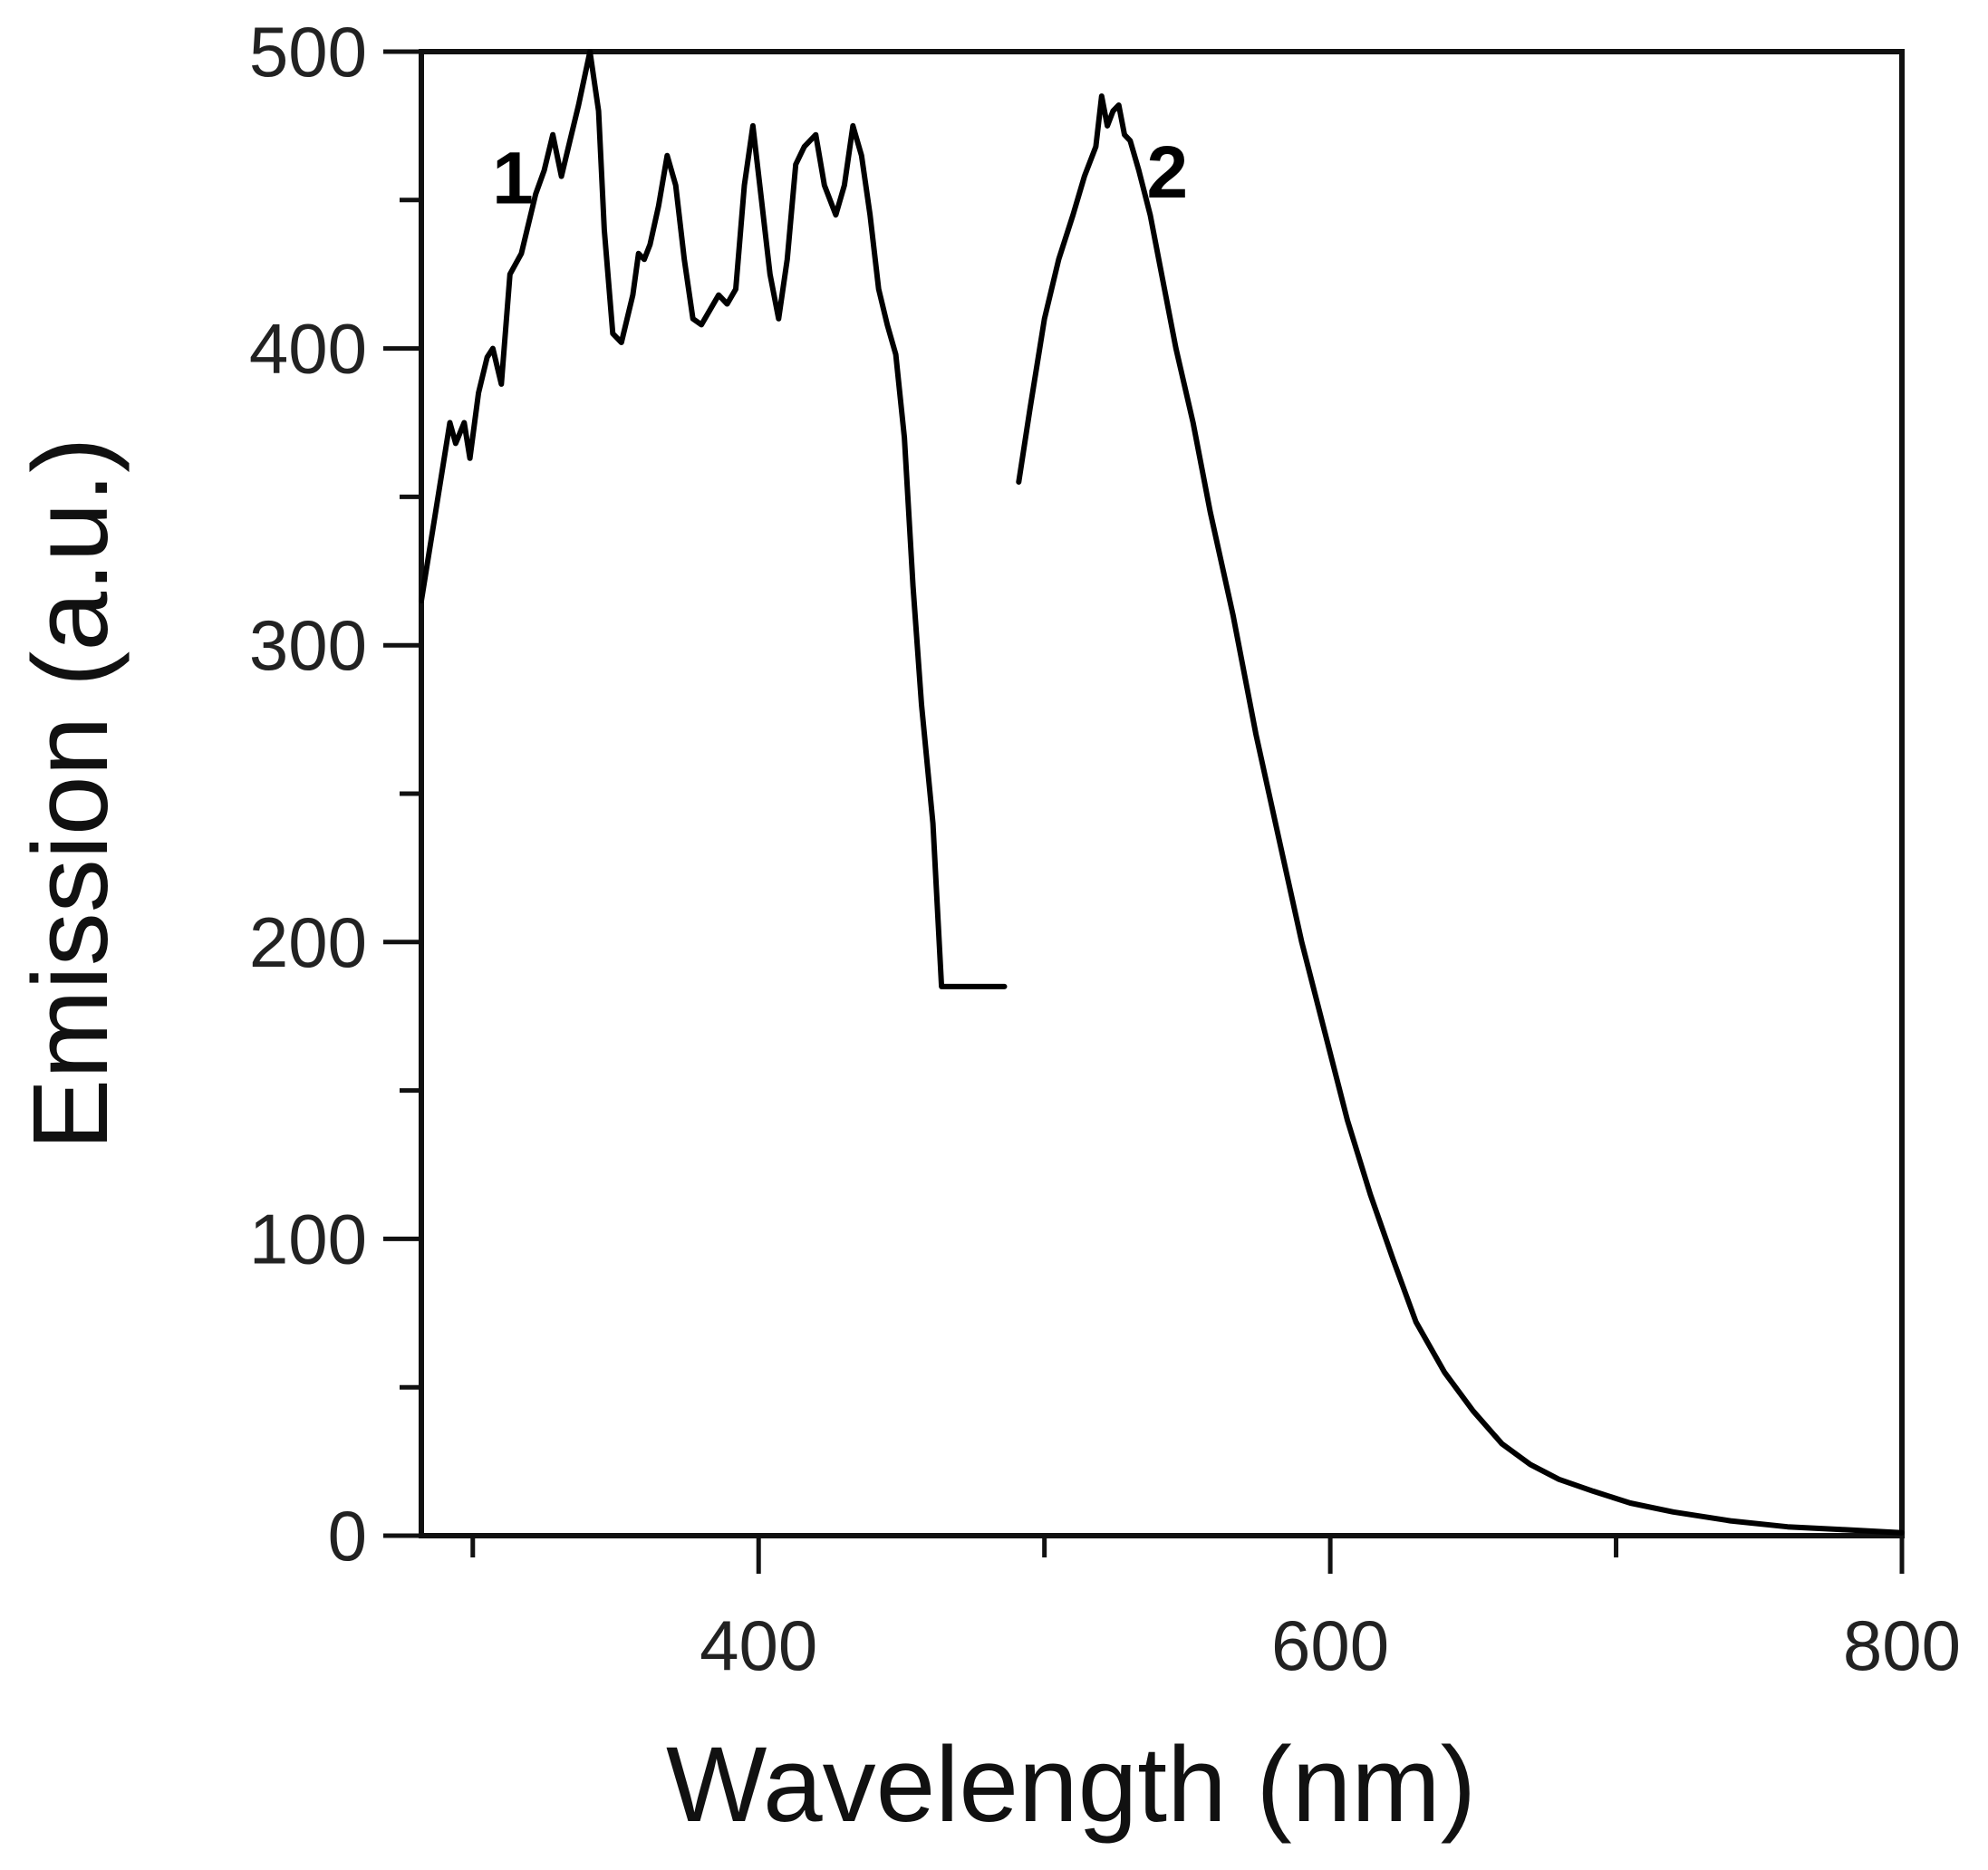  I want to click on y-tick-label: 200, so click(308, 942).